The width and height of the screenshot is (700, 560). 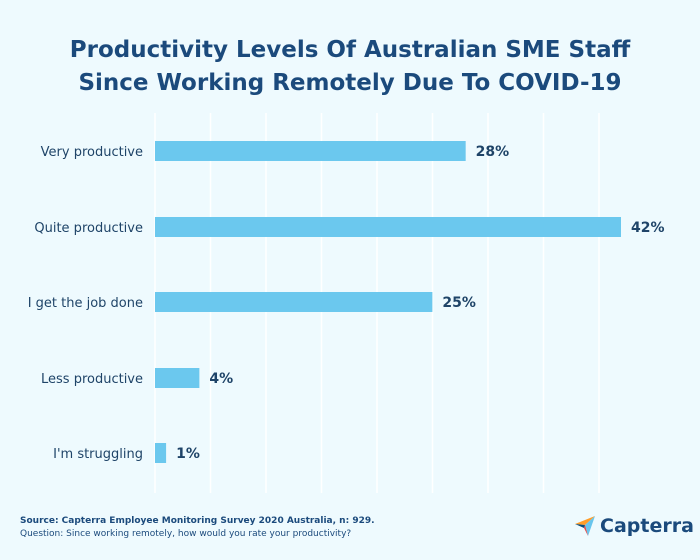 What do you see at coordinates (98, 454) in the screenshot?
I see `category-label: I'm struggling` at bounding box center [98, 454].